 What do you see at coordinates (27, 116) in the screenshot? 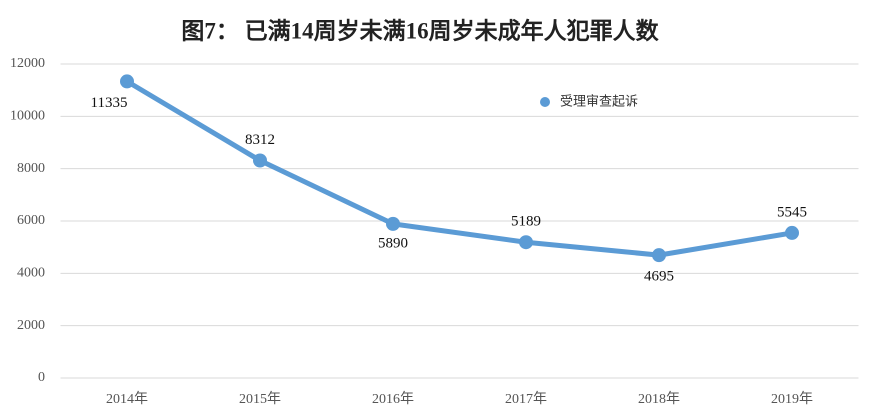
I see `y-tick-label: 10000` at bounding box center [27, 116].